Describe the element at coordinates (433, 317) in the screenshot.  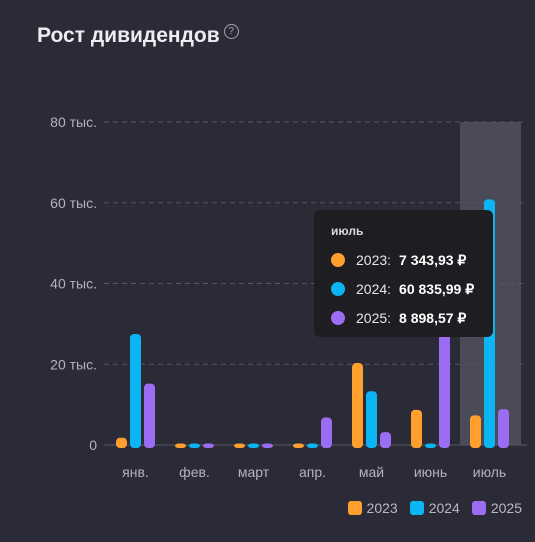
I see `tooltip-value-2025: 8 898,57 ₽` at that location.